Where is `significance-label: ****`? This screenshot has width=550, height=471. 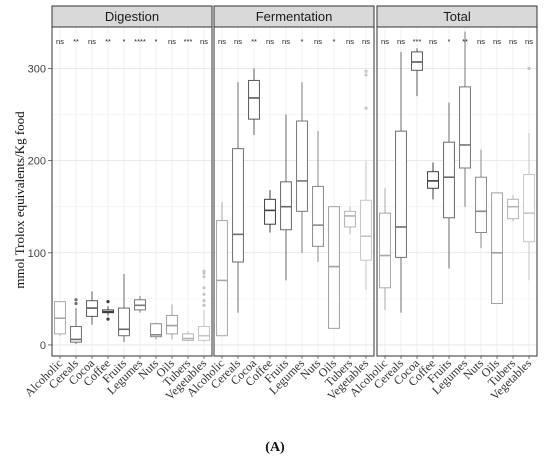 significance-label: **** is located at coordinates (140, 41).